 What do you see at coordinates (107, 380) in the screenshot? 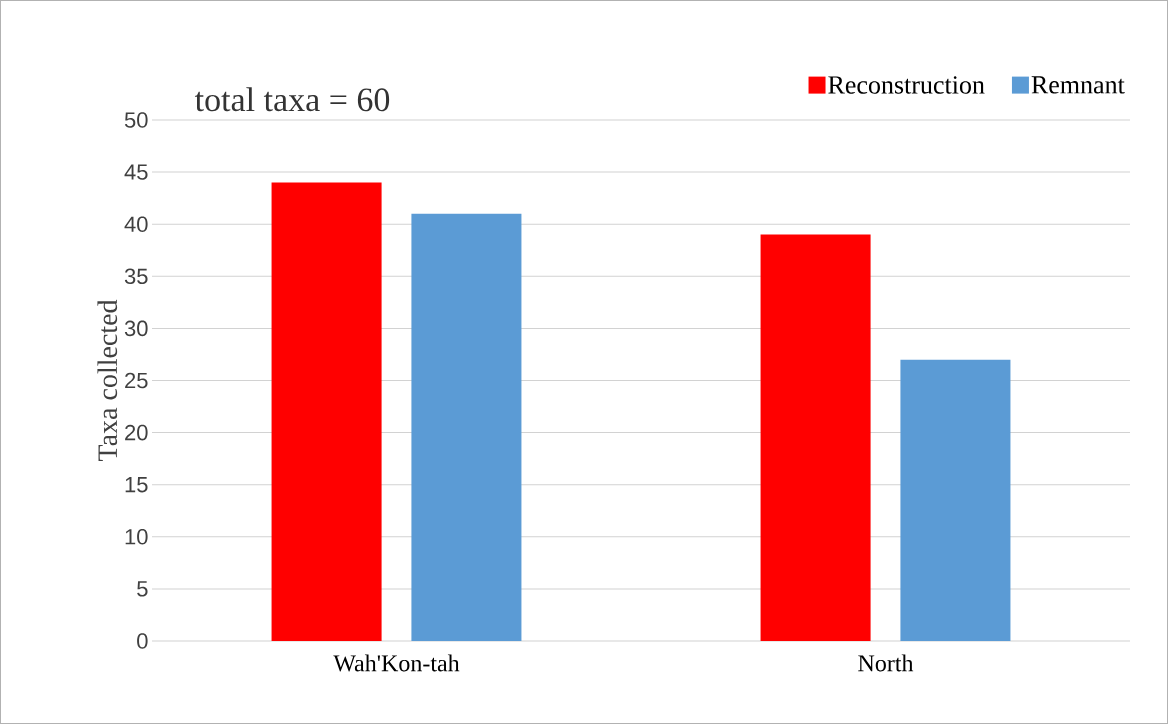
I see `y-axis-title: Taxa collected` at bounding box center [107, 380].